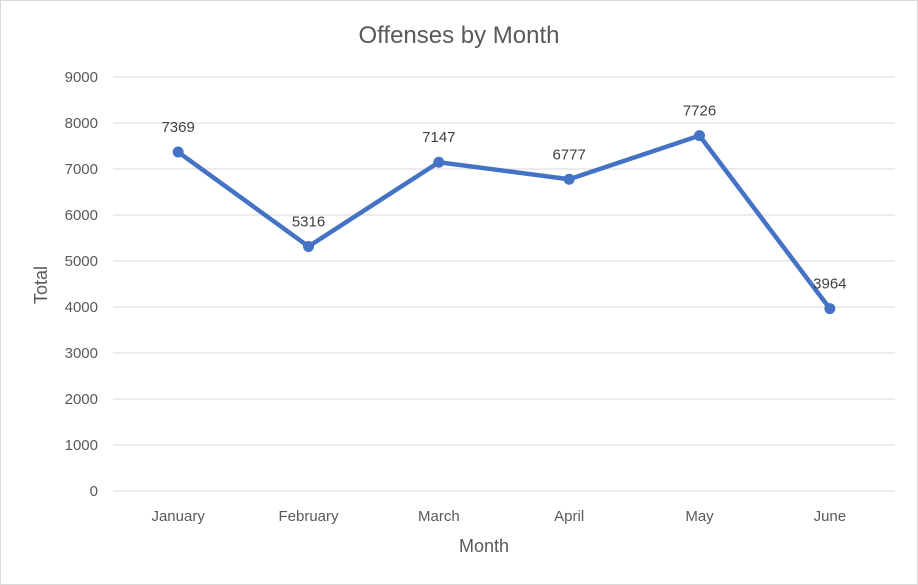  I want to click on y-tick-label: 3000, so click(81, 353).